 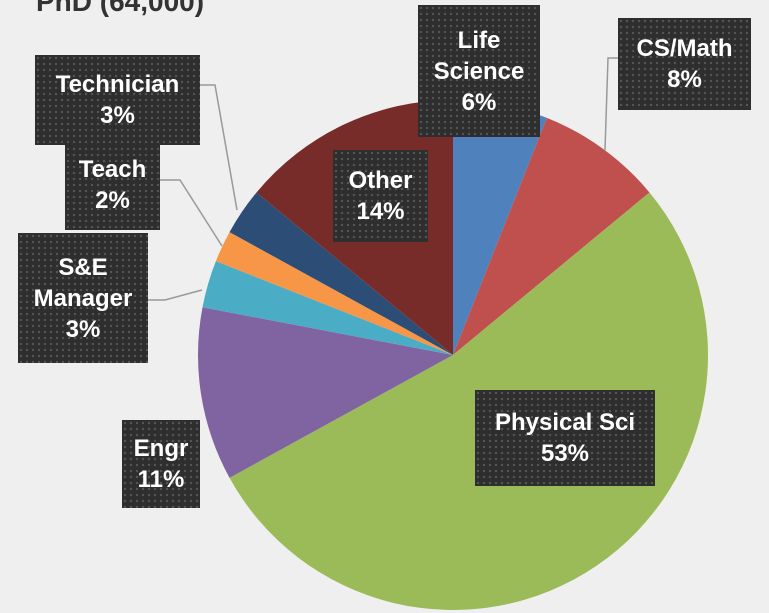 I want to click on data-label: Physical Sci 53%, so click(x=565, y=438).